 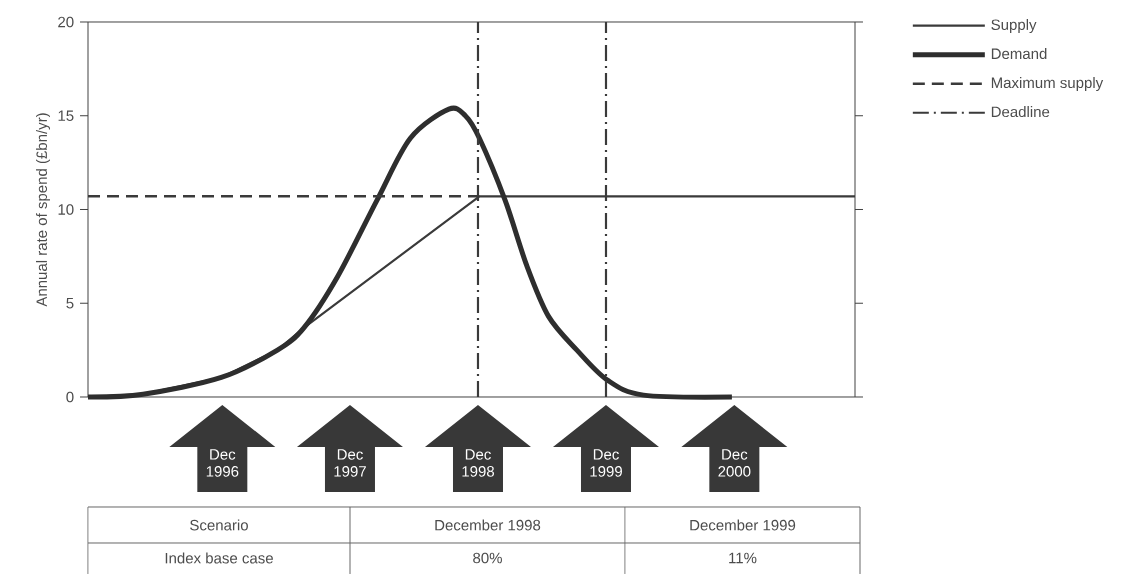 What do you see at coordinates (43, 210) in the screenshot?
I see `y-axis-title: Annual rate of spend (£bn/yr)` at bounding box center [43, 210].